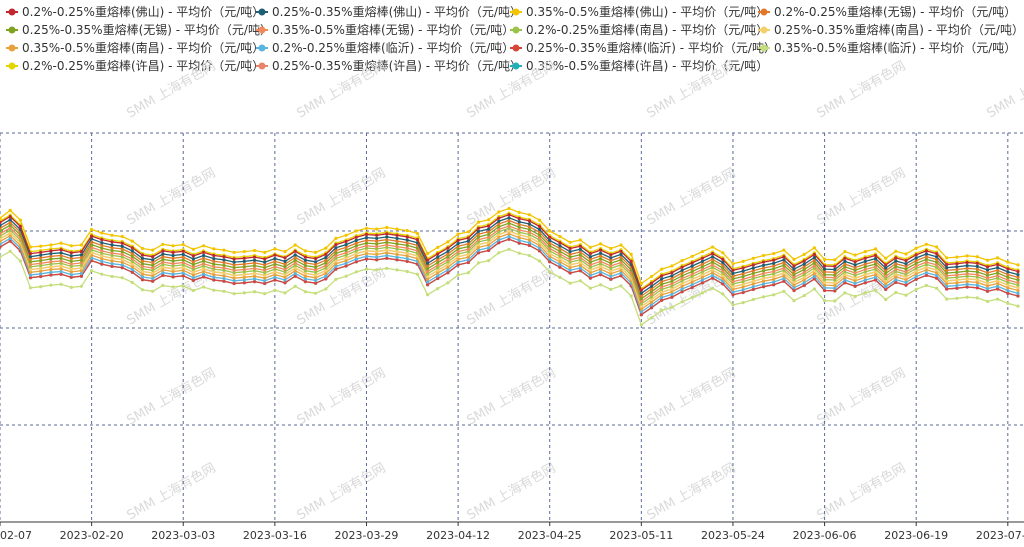 This screenshot has width=1024, height=547. I want to click on legend-item: 0.2%-0.25%重熔棒(许昌) - 平均价（元/吨）, so click(135, 65).